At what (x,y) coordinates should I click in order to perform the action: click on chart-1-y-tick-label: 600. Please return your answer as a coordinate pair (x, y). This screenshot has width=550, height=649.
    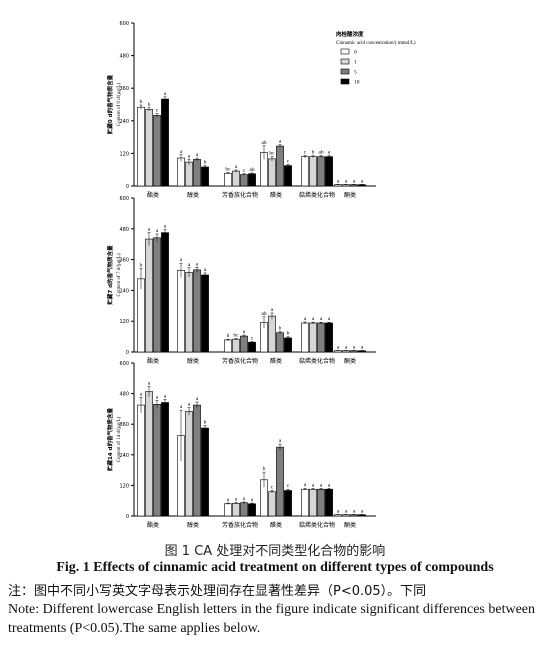
    Looking at the image, I should click on (124, 24).